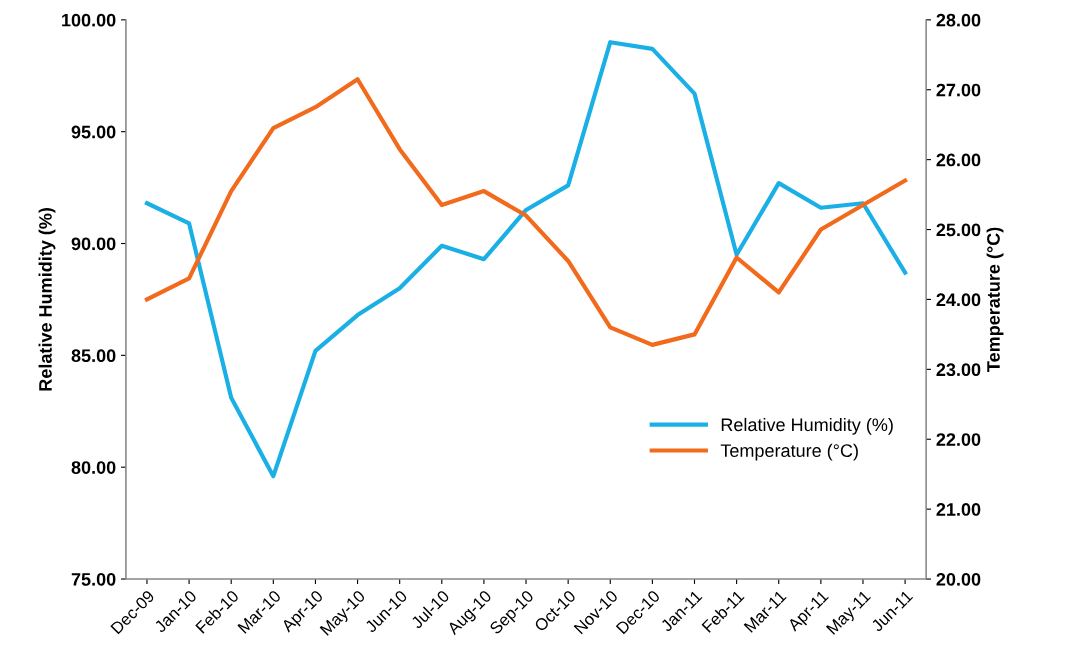 This screenshot has width=1067, height=661. What do you see at coordinates (995, 299) in the screenshot?
I see `y2-axis-title: Temperature (°C)` at bounding box center [995, 299].